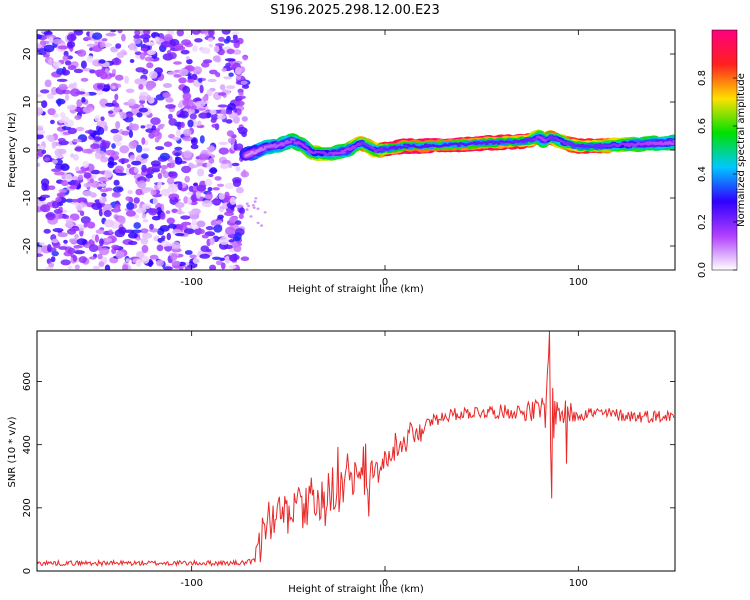 This screenshot has width=750, height=600. I want to click on colorbar-ticks: 0.0 0.2 0.4 0.6 0.8, so click(717, 174).